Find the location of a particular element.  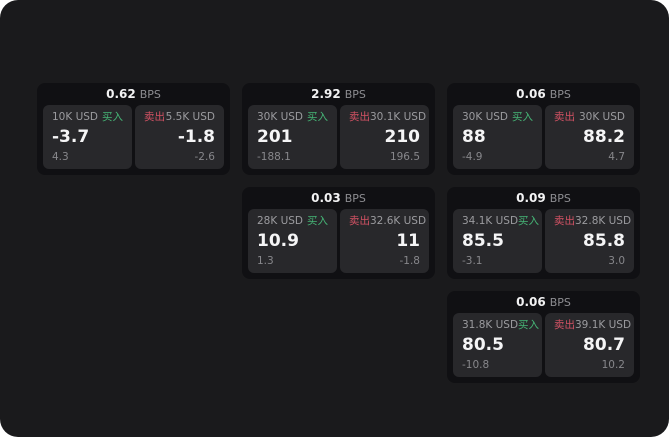

card-header: 2.92 BPS is located at coordinates (338, 94).